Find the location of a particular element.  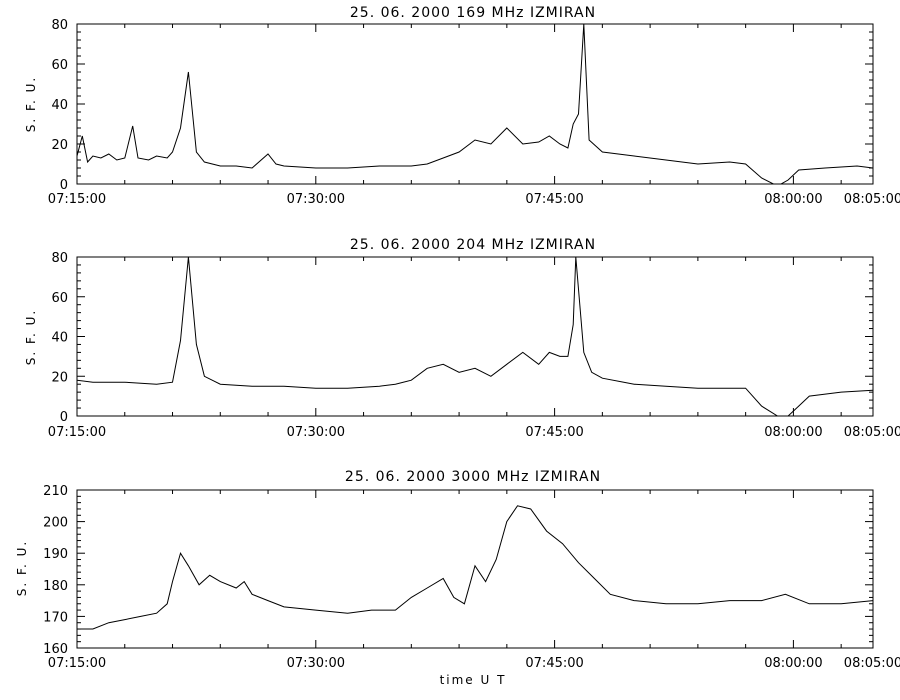

x-tick-label-3000mhz: 07:15:00 is located at coordinates (77, 663).